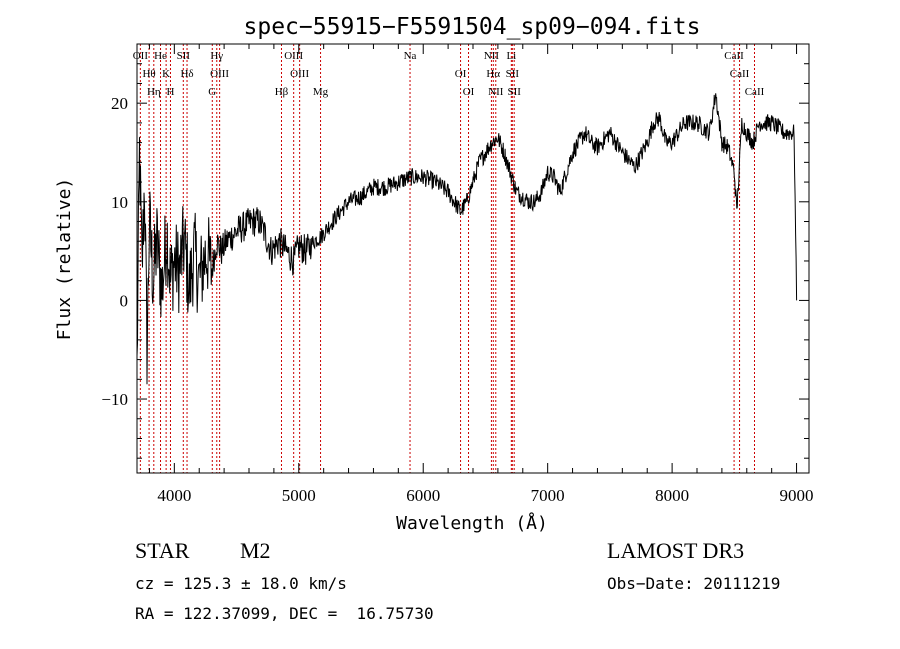 The width and height of the screenshot is (900, 649). Describe the element at coordinates (472, 27) in the screenshot. I see `chart-title: spec−55915−F5591504_sp09−094.fits` at that location.